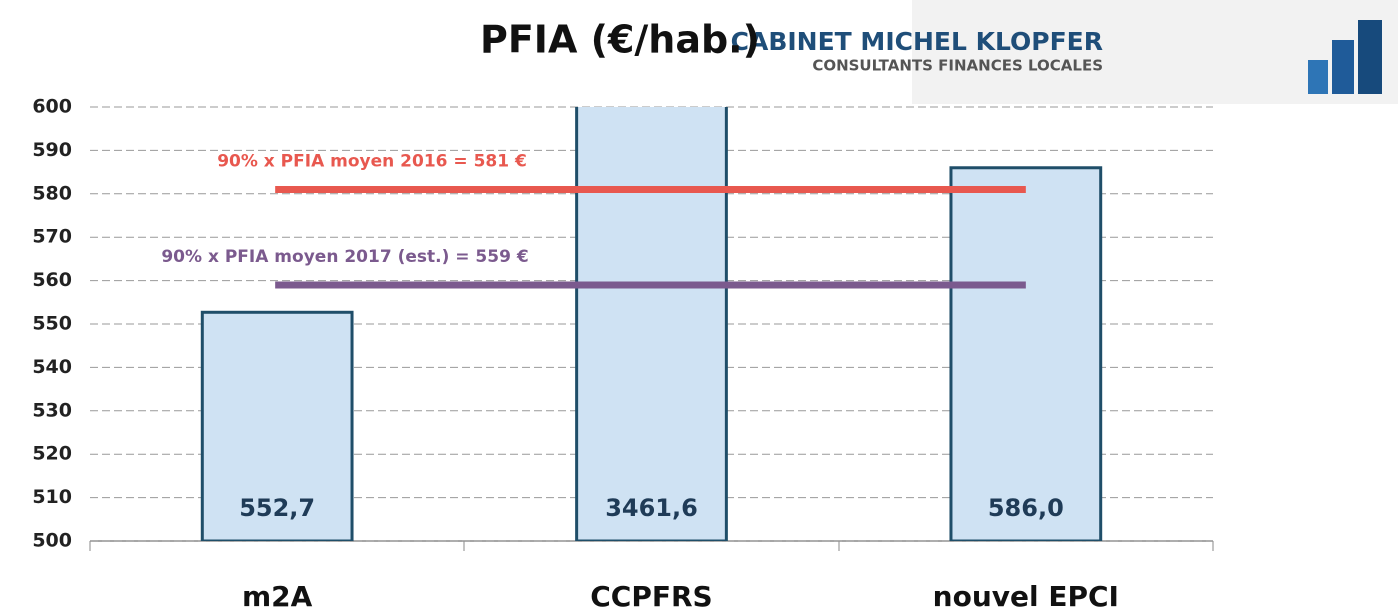  I want to click on value-label: 3461,6, so click(651, 508).